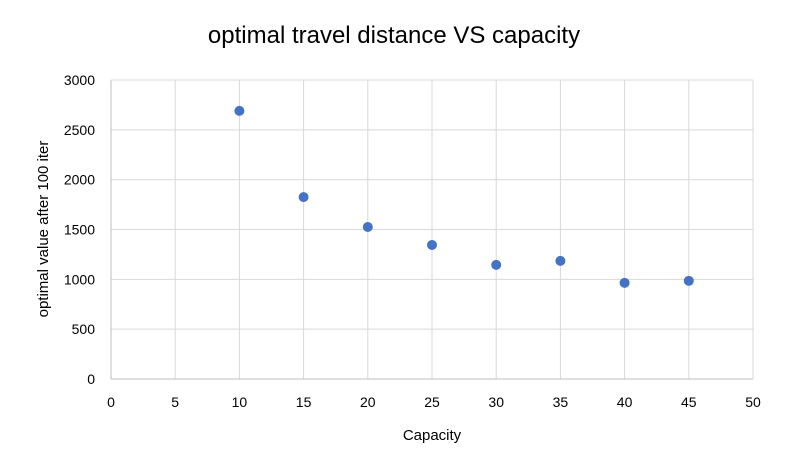 This screenshot has width=788, height=472. I want to click on y-tick-label: 1000, so click(79, 279).